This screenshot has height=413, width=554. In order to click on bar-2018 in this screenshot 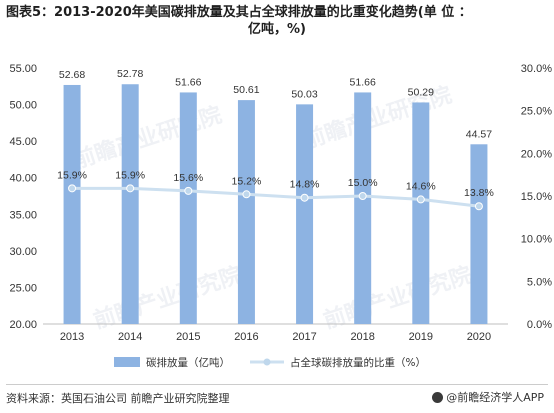, I will do `click(363, 208)`.